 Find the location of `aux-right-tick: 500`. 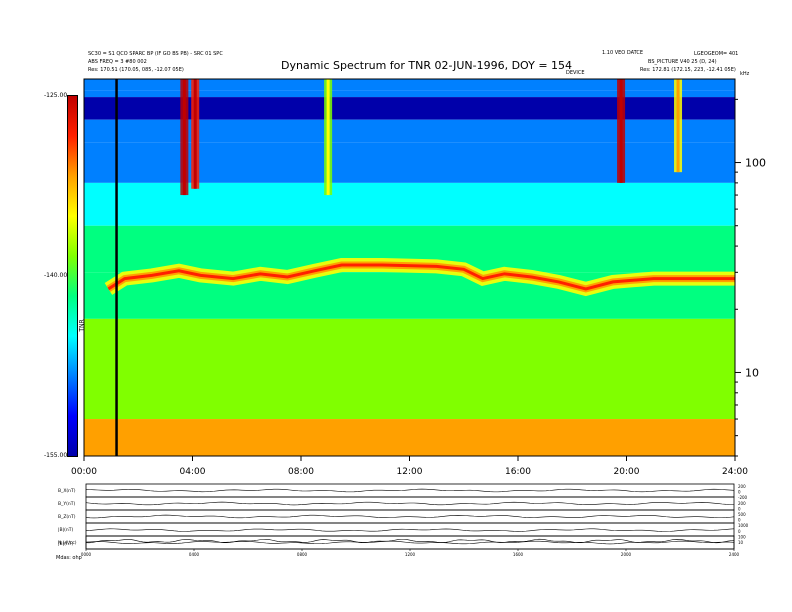

aux-right-tick: 500 is located at coordinates (742, 514).